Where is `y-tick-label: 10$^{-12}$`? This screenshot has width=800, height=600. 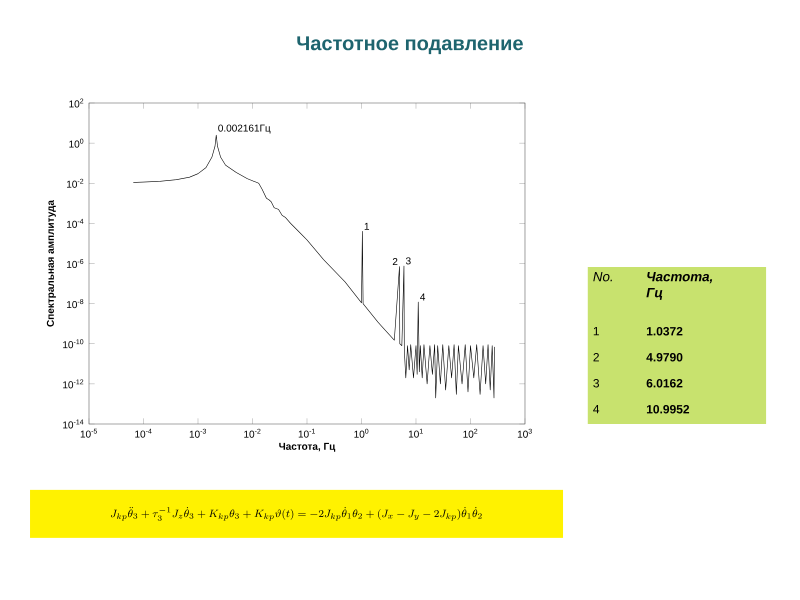 y-tick-label: 10$^{-12}$ is located at coordinates (73, 383).